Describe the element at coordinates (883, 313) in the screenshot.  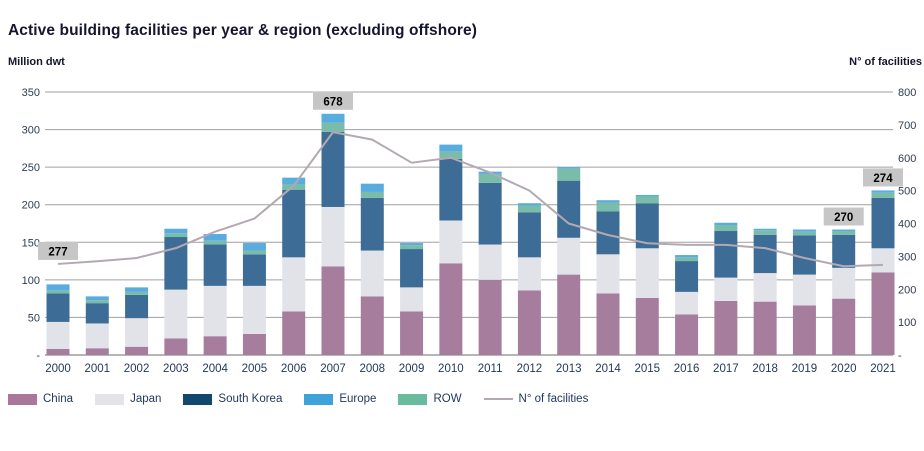
I see `bar-segment-2021-china` at that location.